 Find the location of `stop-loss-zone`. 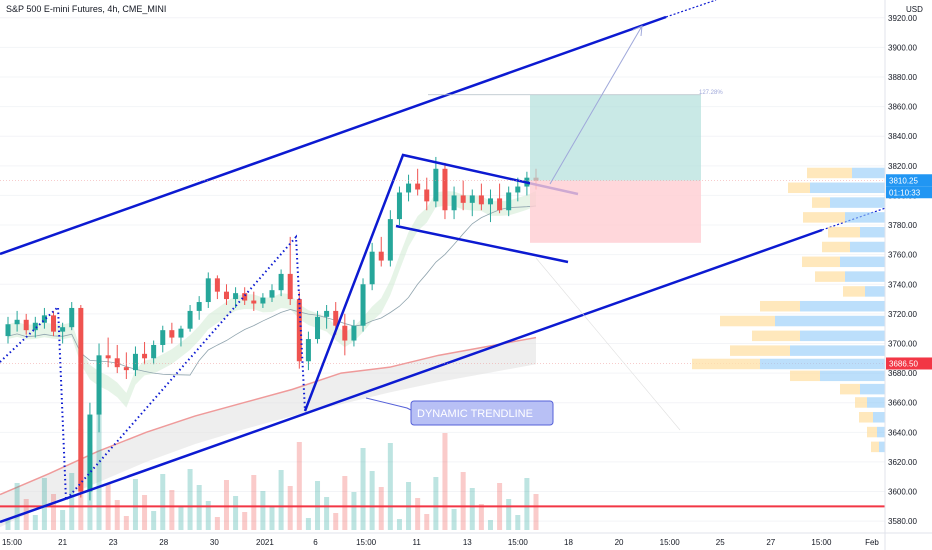

stop-loss-zone is located at coordinates (615, 211).